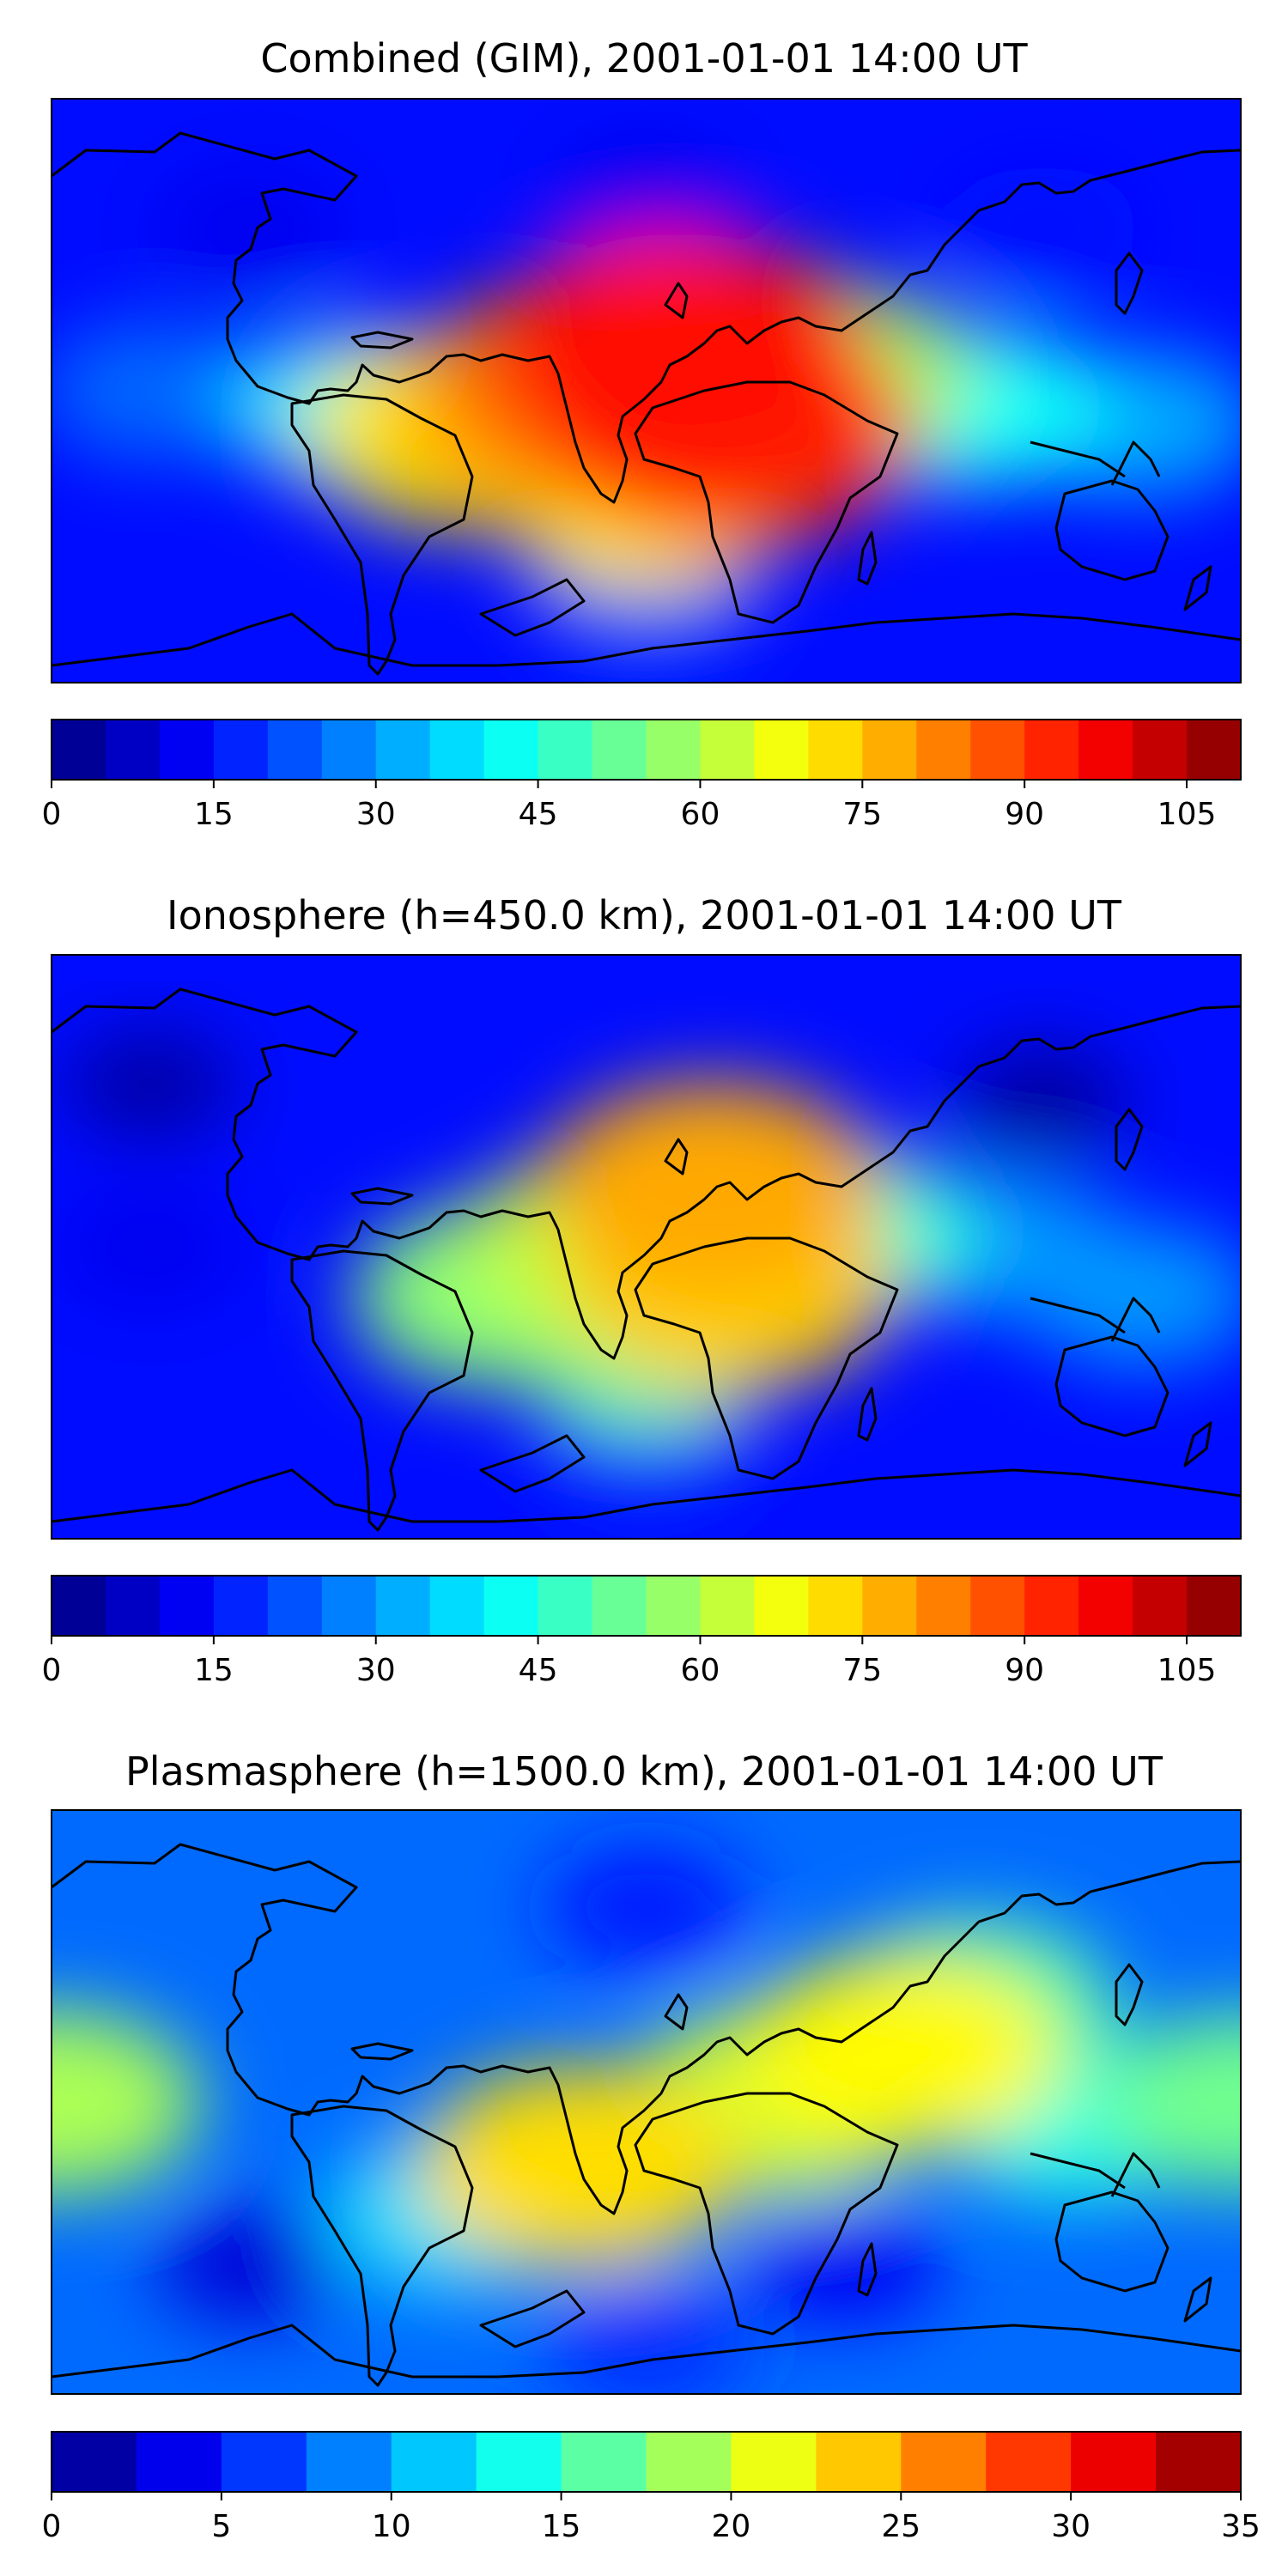  I want to click on colorbar-tick-label: 20, so click(731, 2526).